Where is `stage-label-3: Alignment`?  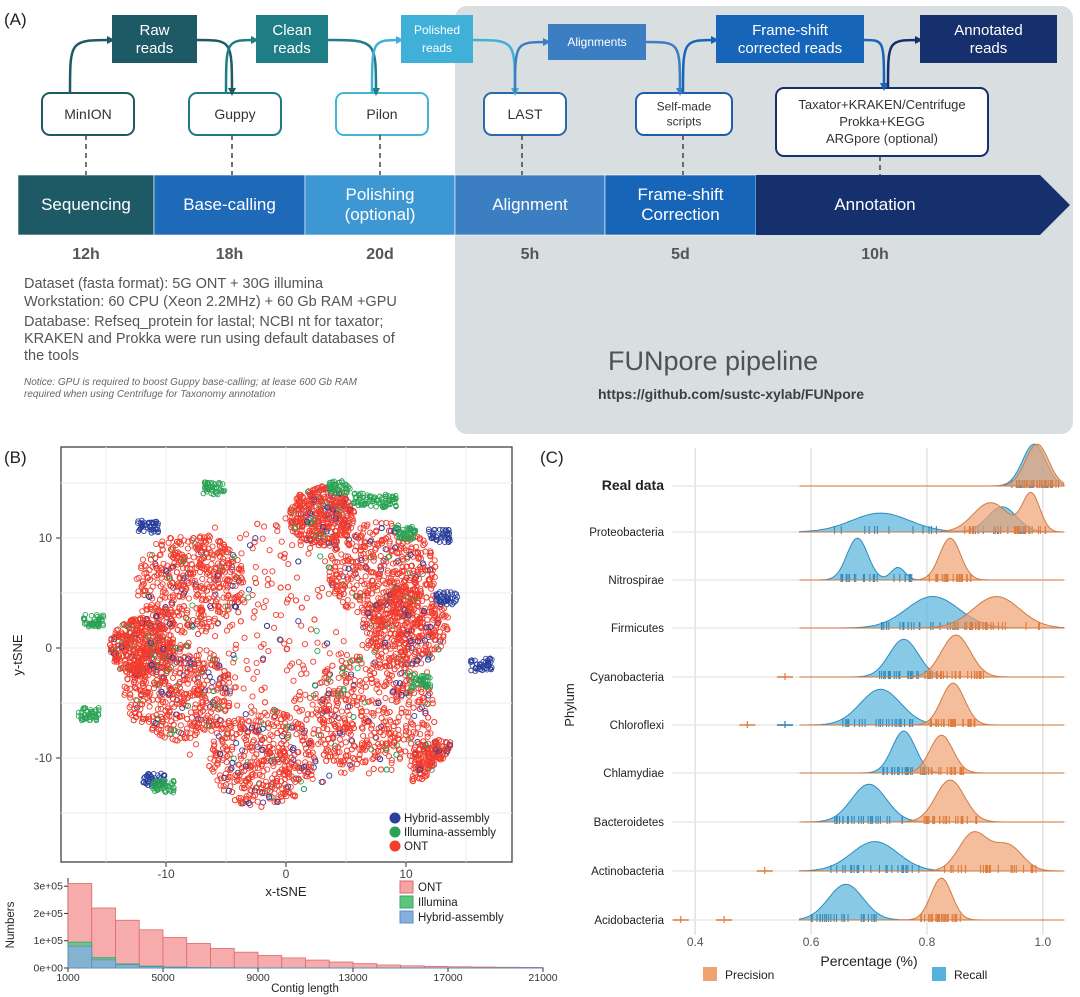 stage-label-3: Alignment is located at coordinates (530, 204).